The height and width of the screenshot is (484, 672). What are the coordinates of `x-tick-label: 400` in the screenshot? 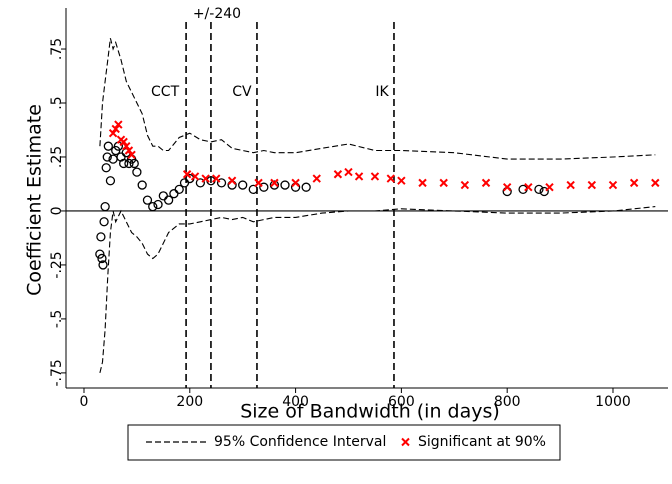 It's located at (295, 402).